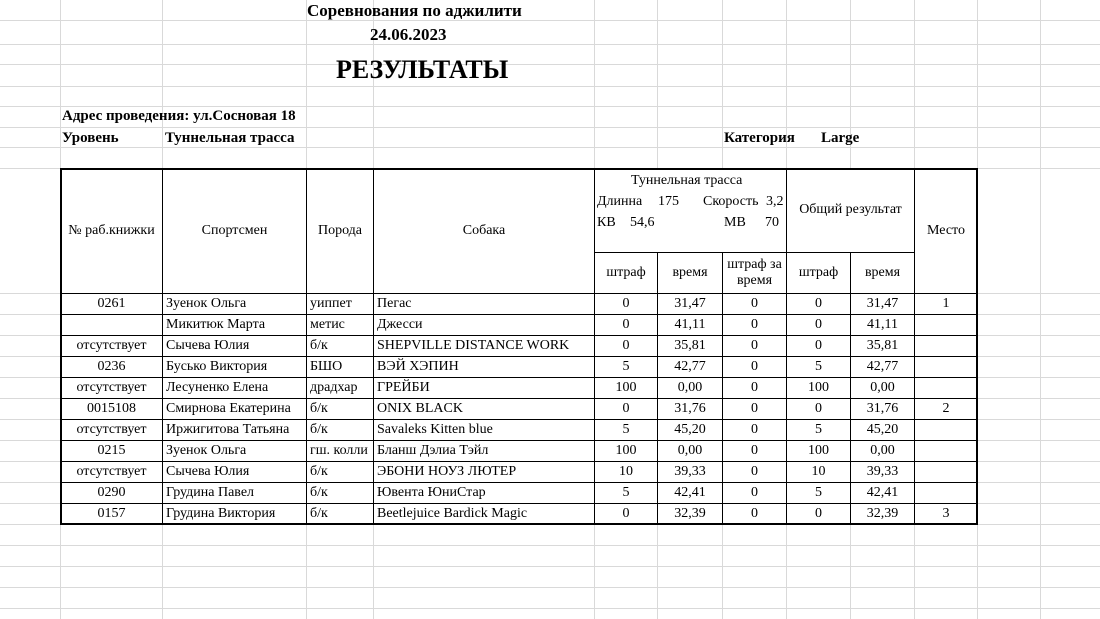 The height and width of the screenshot is (619, 1100). Describe the element at coordinates (234, 430) in the screenshot. I see `table-cell: Иржигитова Татьяна` at that location.